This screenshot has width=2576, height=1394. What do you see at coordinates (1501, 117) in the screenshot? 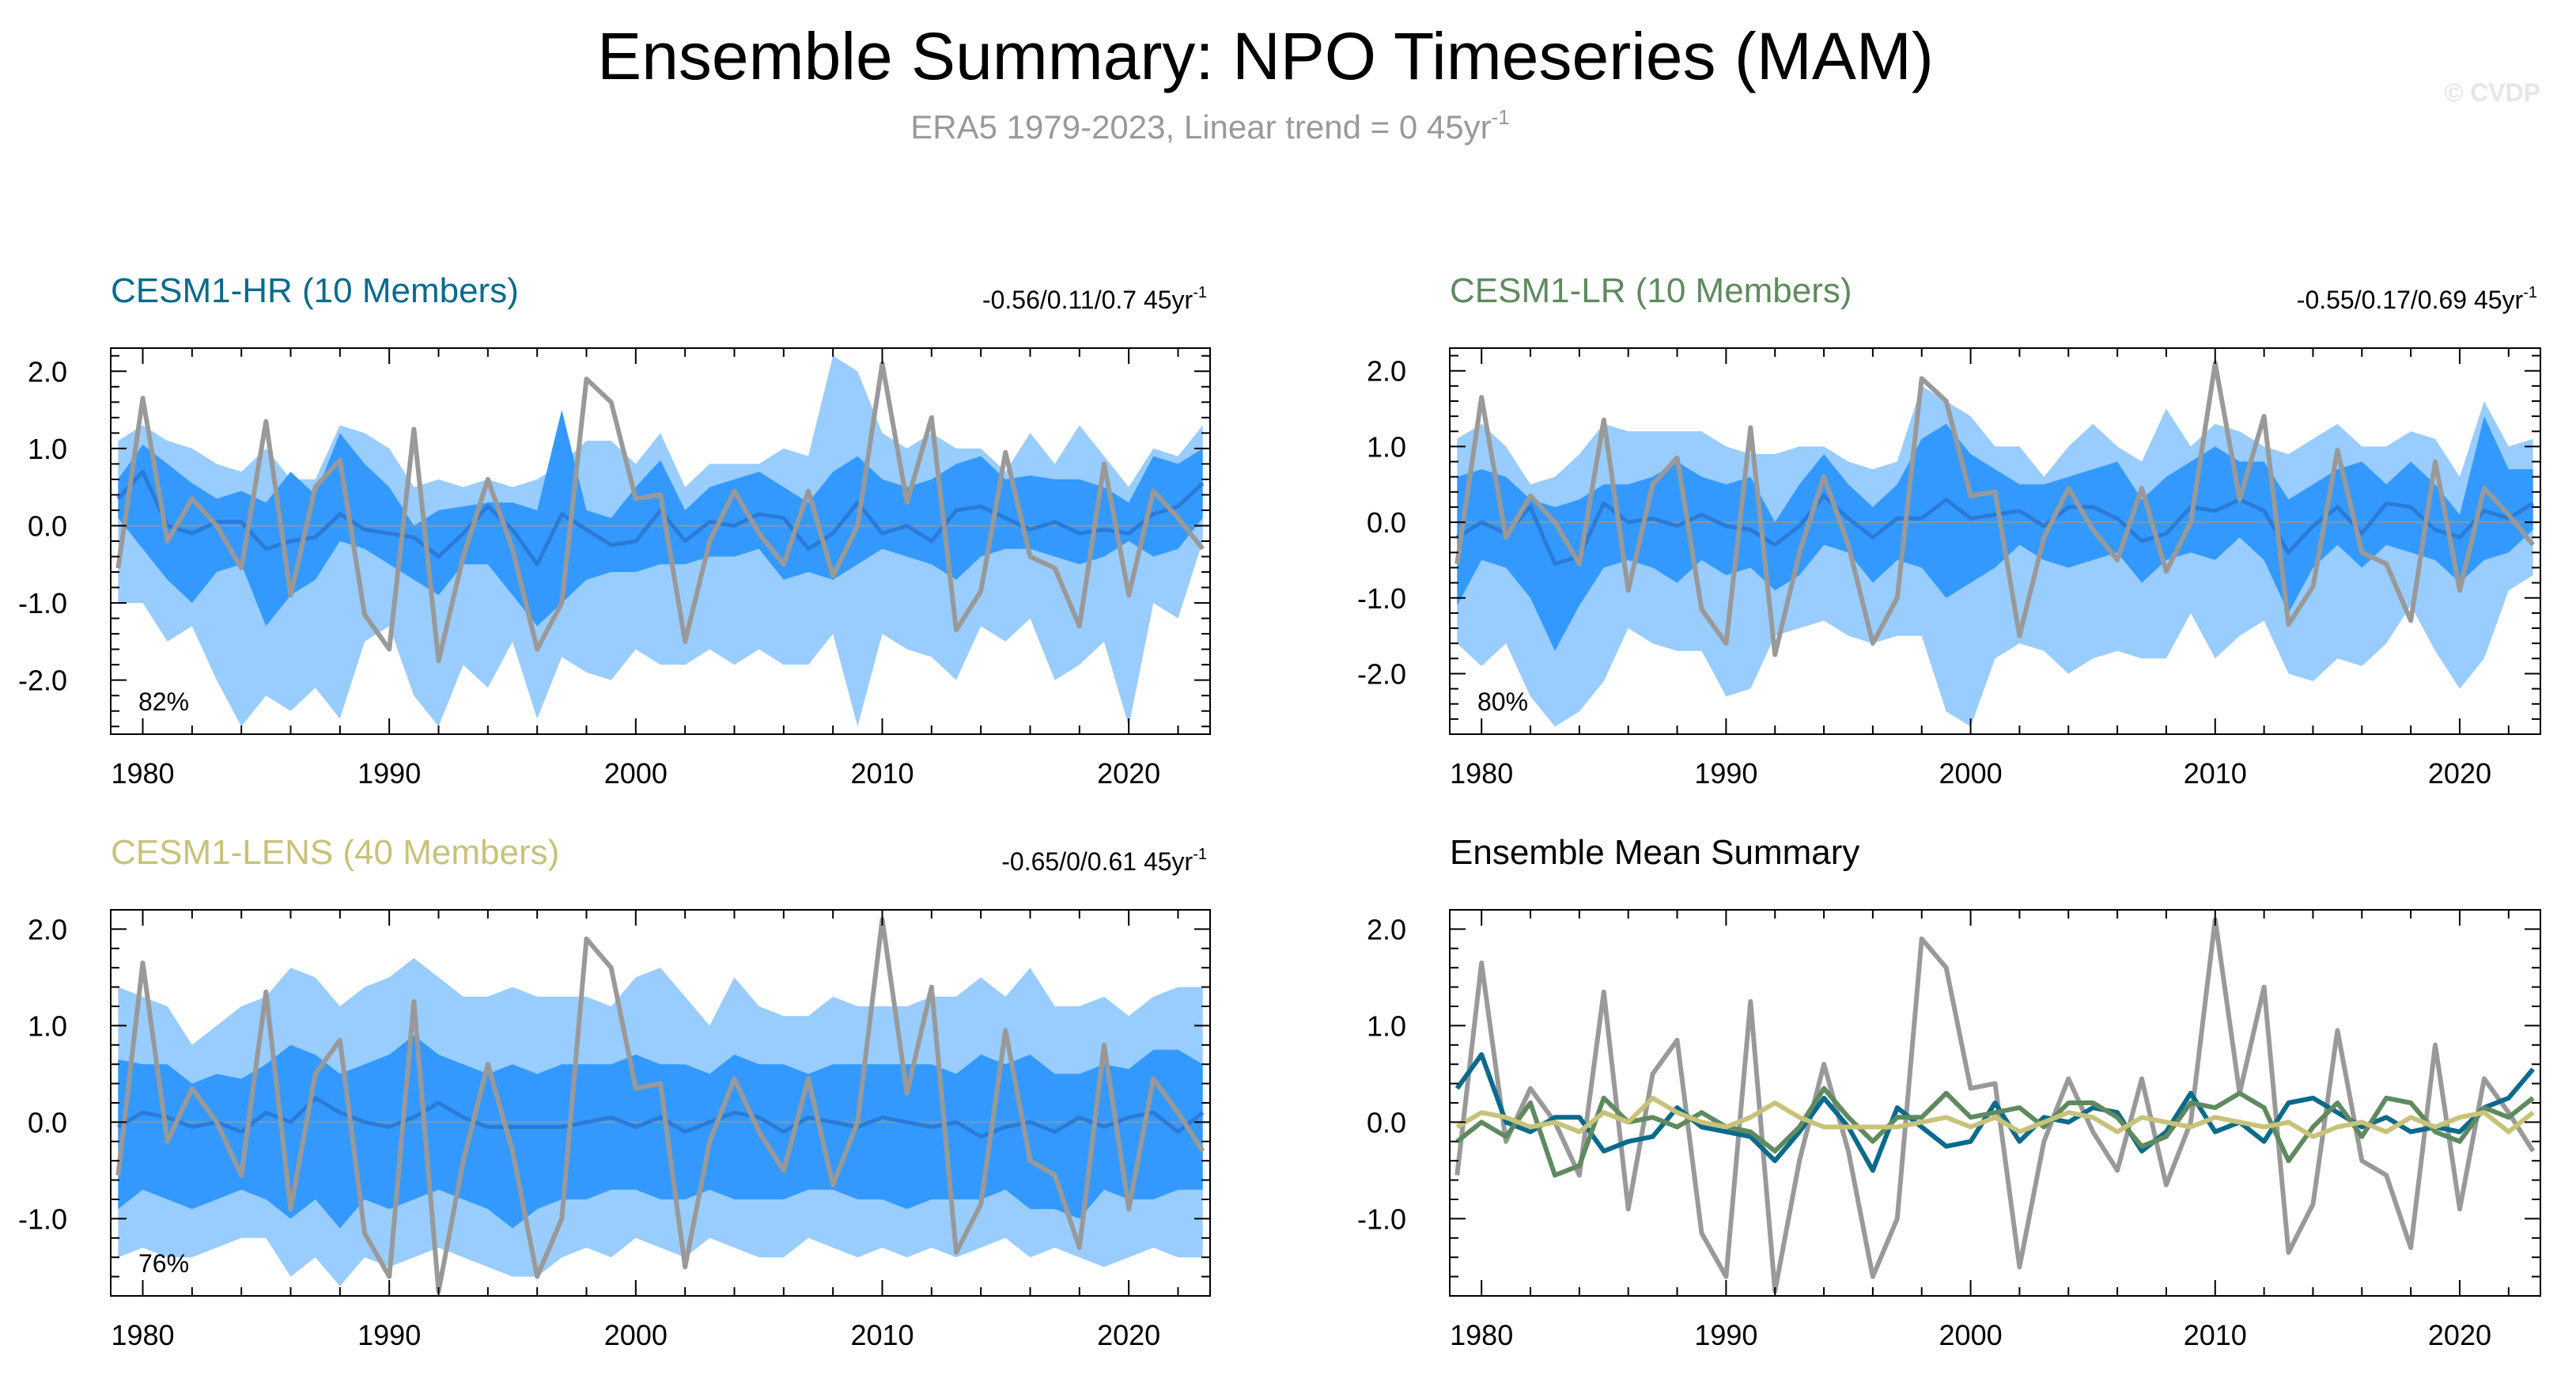
I see `subtitle-superscript: -1` at bounding box center [1501, 117].